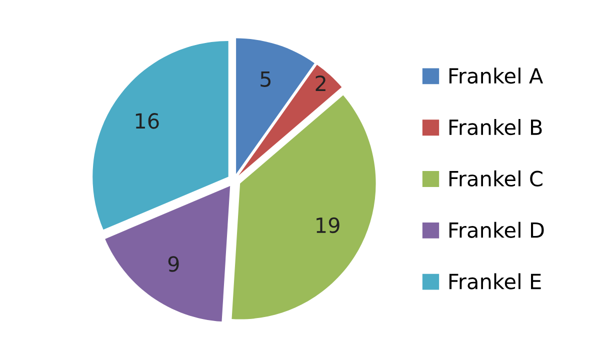 This screenshot has width=600, height=361. I want to click on legend-label: Frankel E, so click(495, 281).